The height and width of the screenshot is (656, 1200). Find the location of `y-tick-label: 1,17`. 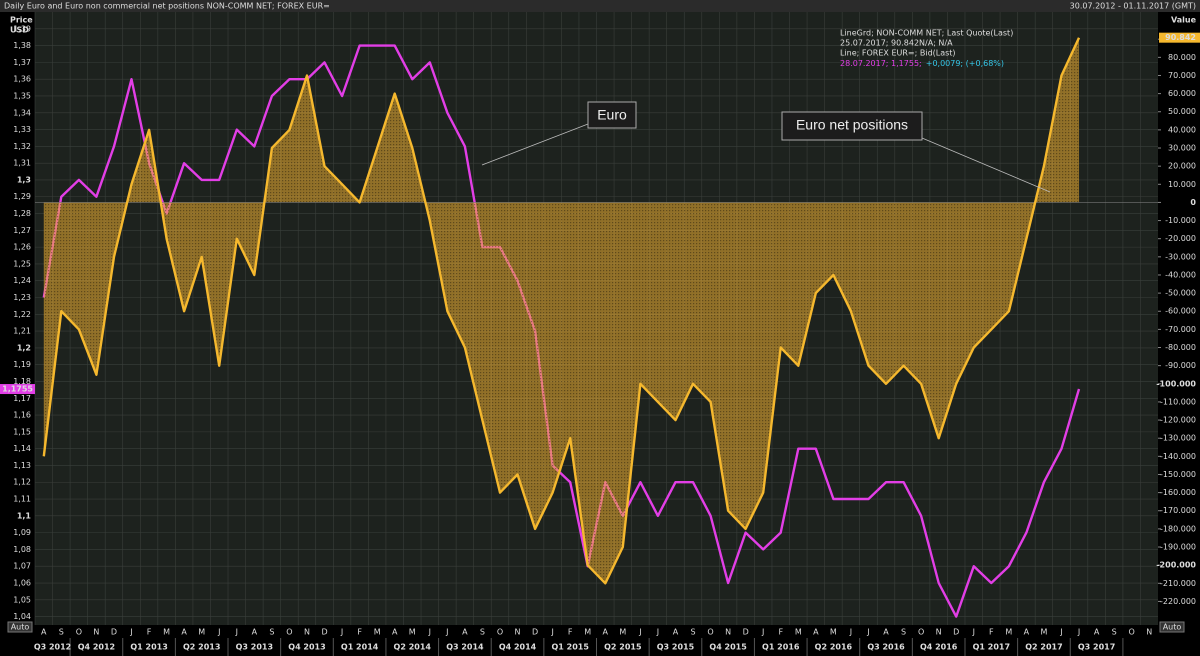

y-tick-label: 1,17 is located at coordinates (22, 398).